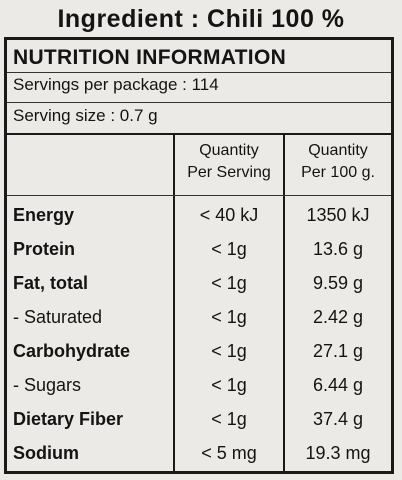 The height and width of the screenshot is (480, 402). I want to click on table-row: - Sugars < 1g 6.44 g, so click(199, 385).